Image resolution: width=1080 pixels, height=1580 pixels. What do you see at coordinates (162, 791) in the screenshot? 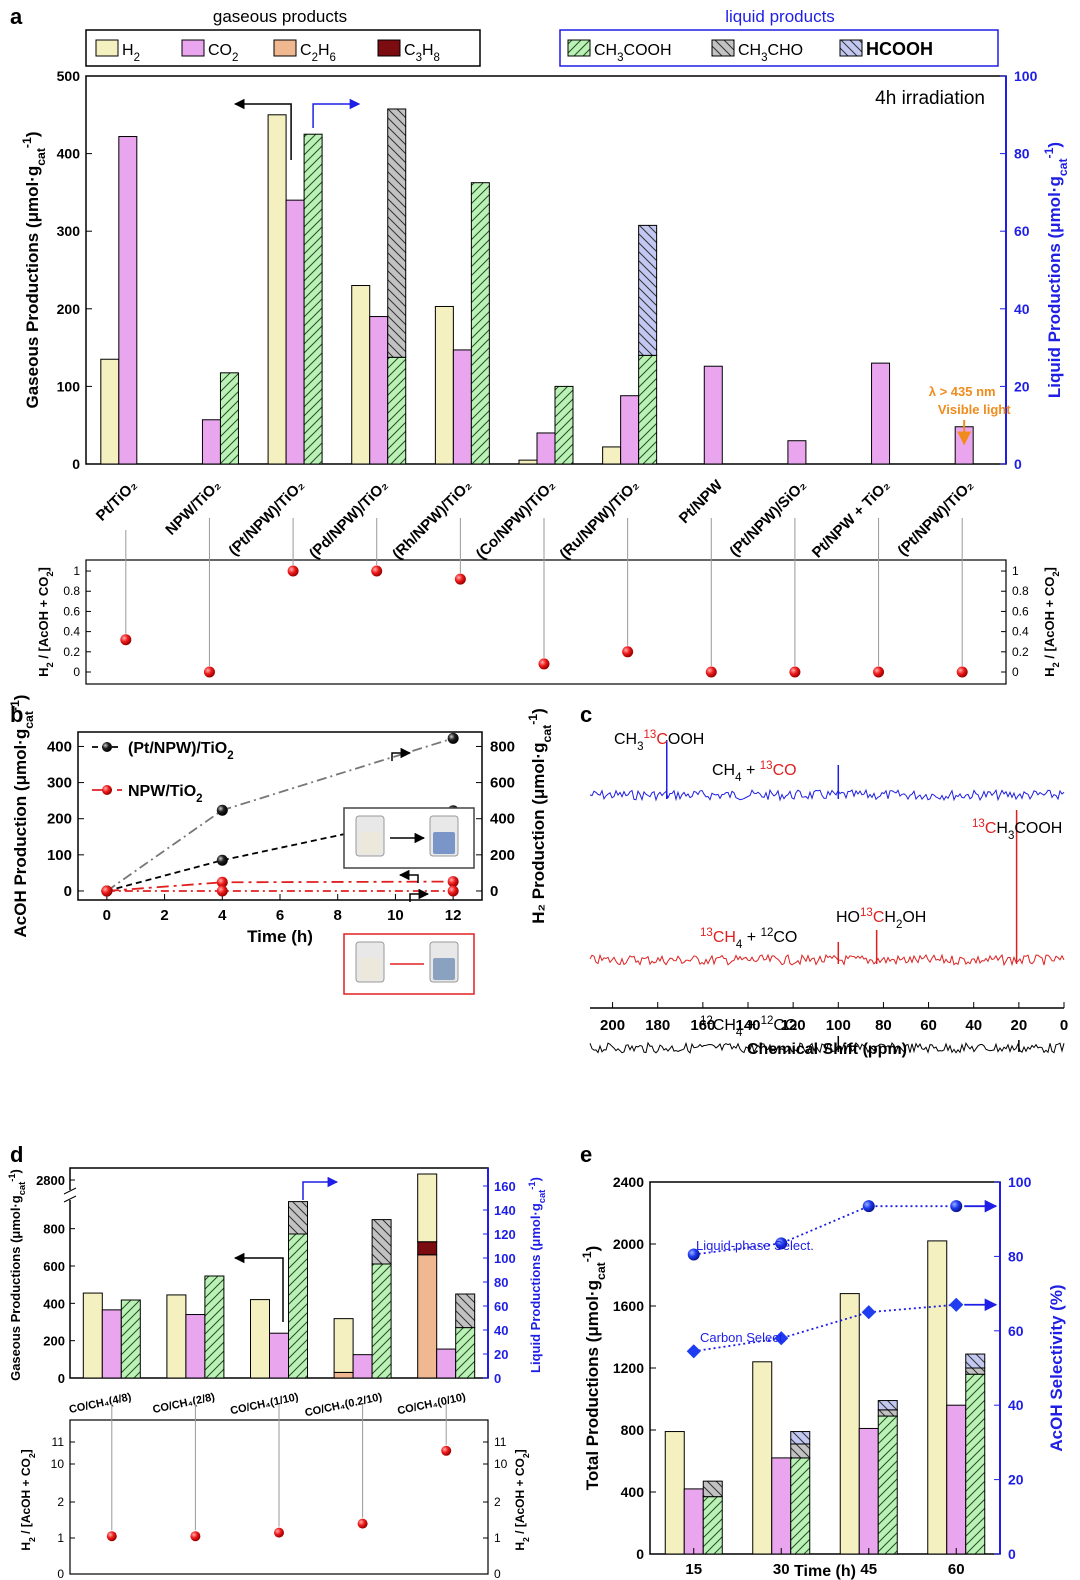
I see `text-span: NPW/TiO` at bounding box center [162, 791].